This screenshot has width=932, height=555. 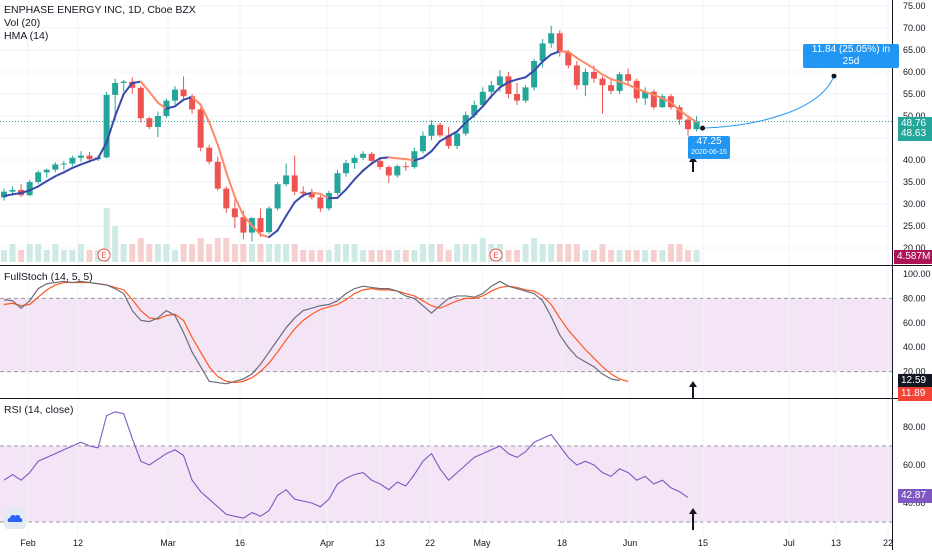 What do you see at coordinates (327, 543) in the screenshot?
I see `x-tick-label: Apr` at bounding box center [327, 543].